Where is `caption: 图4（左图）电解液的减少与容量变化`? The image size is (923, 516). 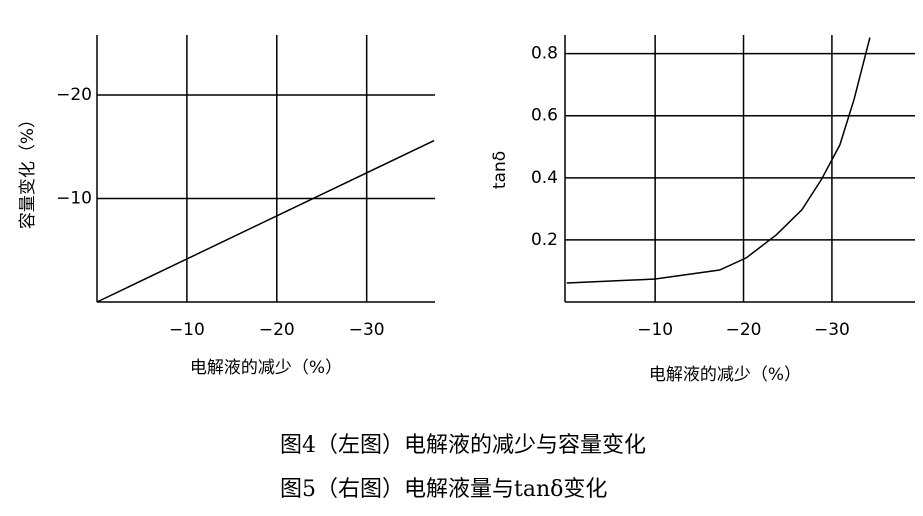 caption: 图4（左图）电解液的减少与容量变化 is located at coordinates (463, 445).